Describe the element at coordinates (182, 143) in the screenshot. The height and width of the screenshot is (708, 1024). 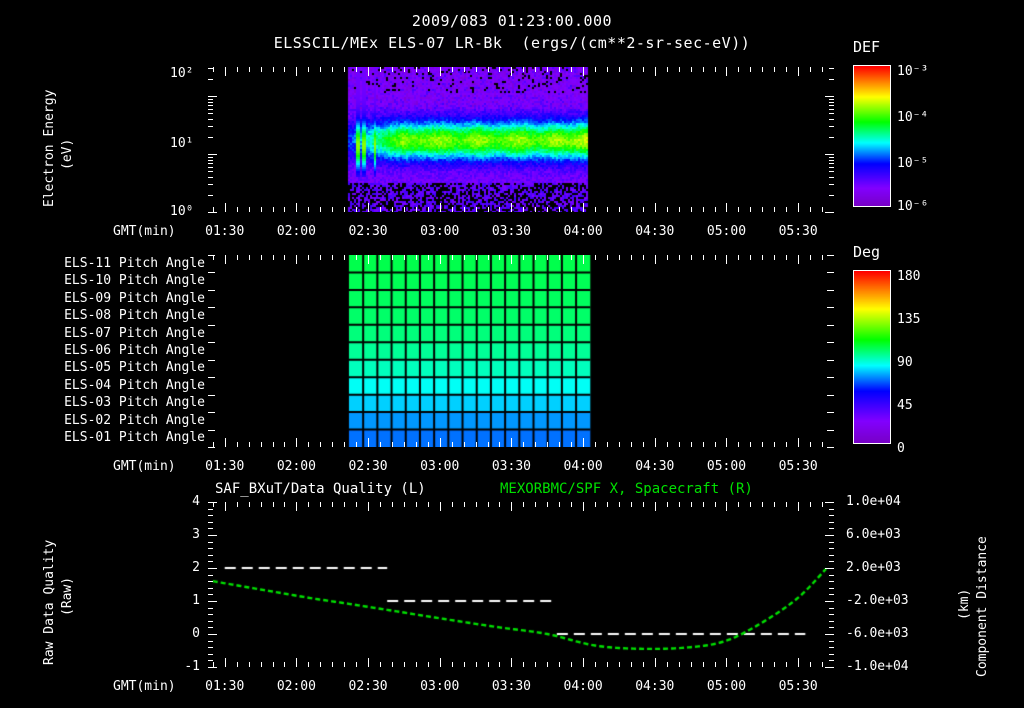
I see `panel1-ytick-1: 10¹` at that location.